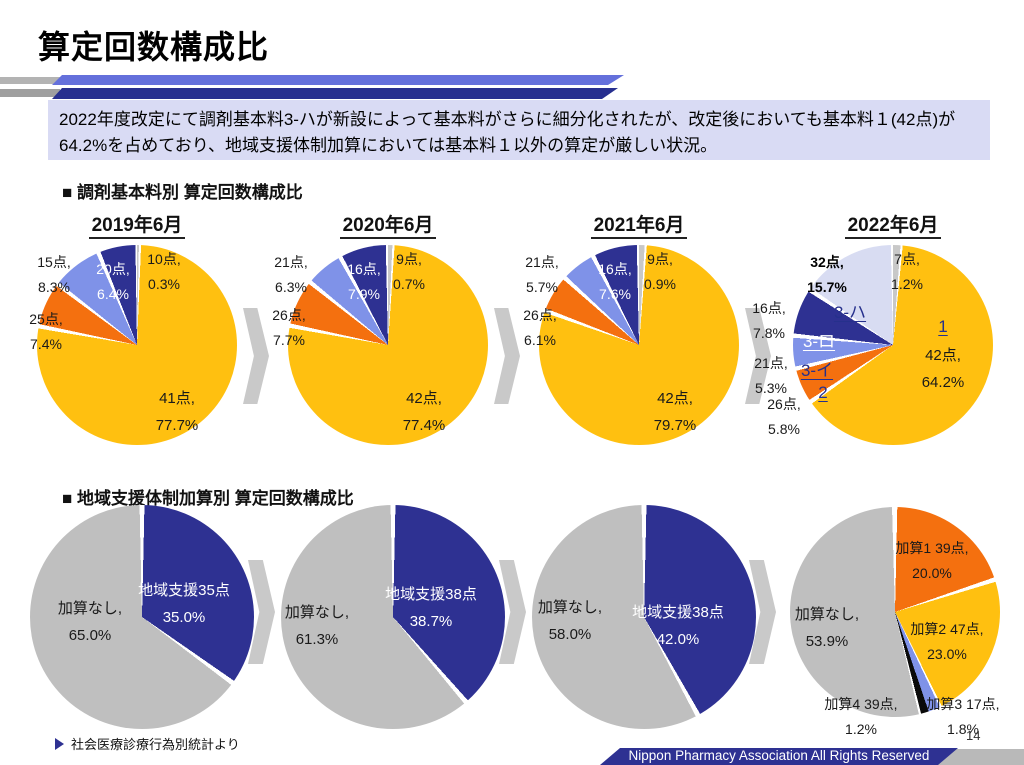 This screenshot has width=1024, height=765. Describe the element at coordinates (30, 93) in the screenshot. I see `decor-stripe-gray-bottom` at that location.